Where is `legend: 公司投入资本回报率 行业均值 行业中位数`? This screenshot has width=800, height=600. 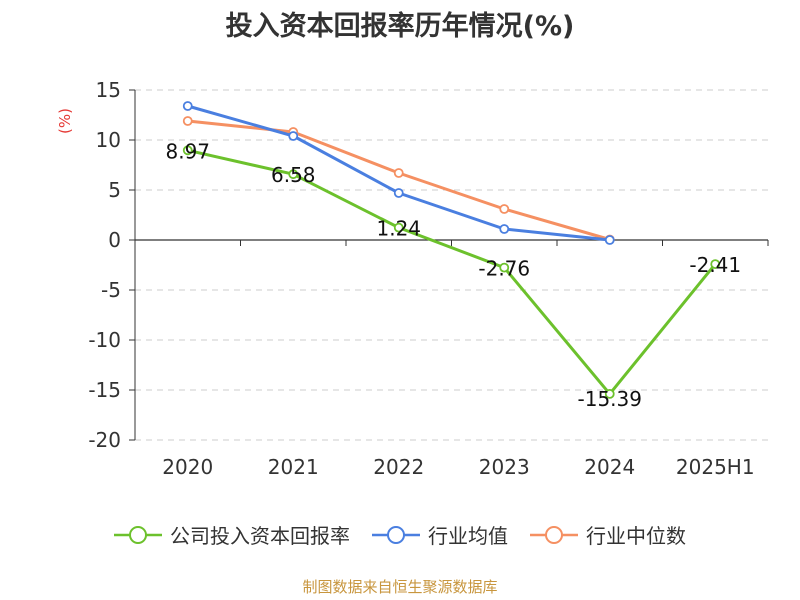
legend: 公司投入资本回报率 行业均值 行业中位数 is located at coordinates (400, 534).